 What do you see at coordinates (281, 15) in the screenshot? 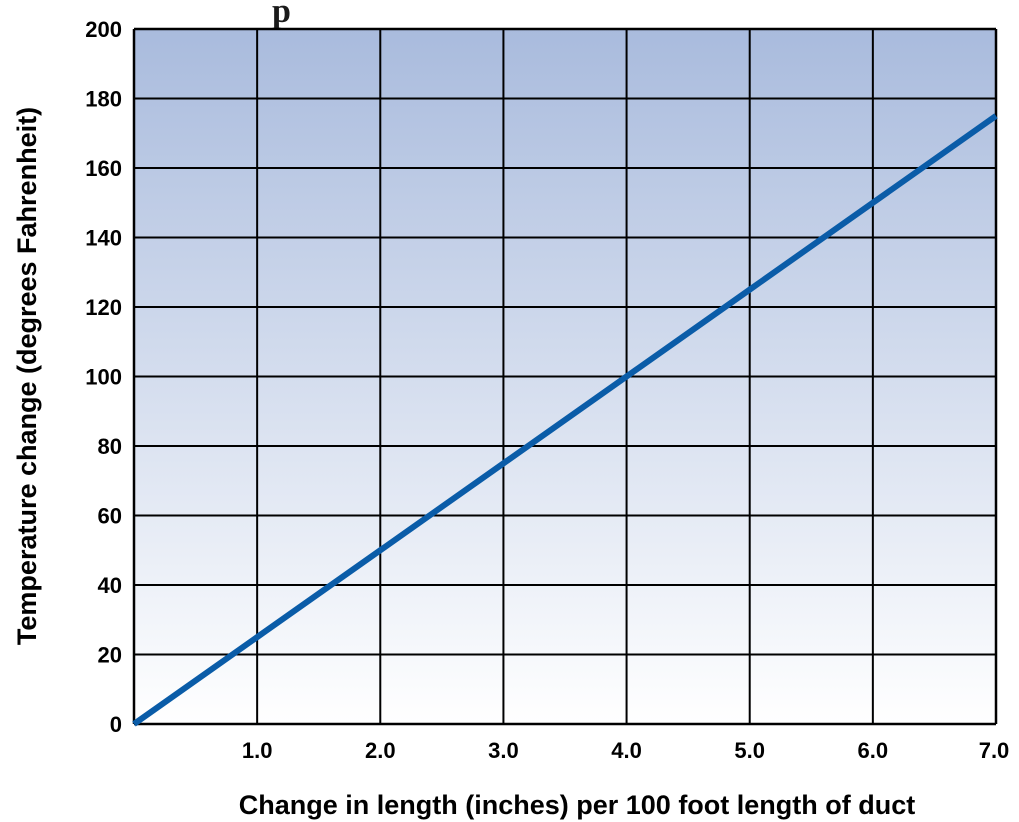
I see `chart-title-fragment: p` at bounding box center [281, 15].